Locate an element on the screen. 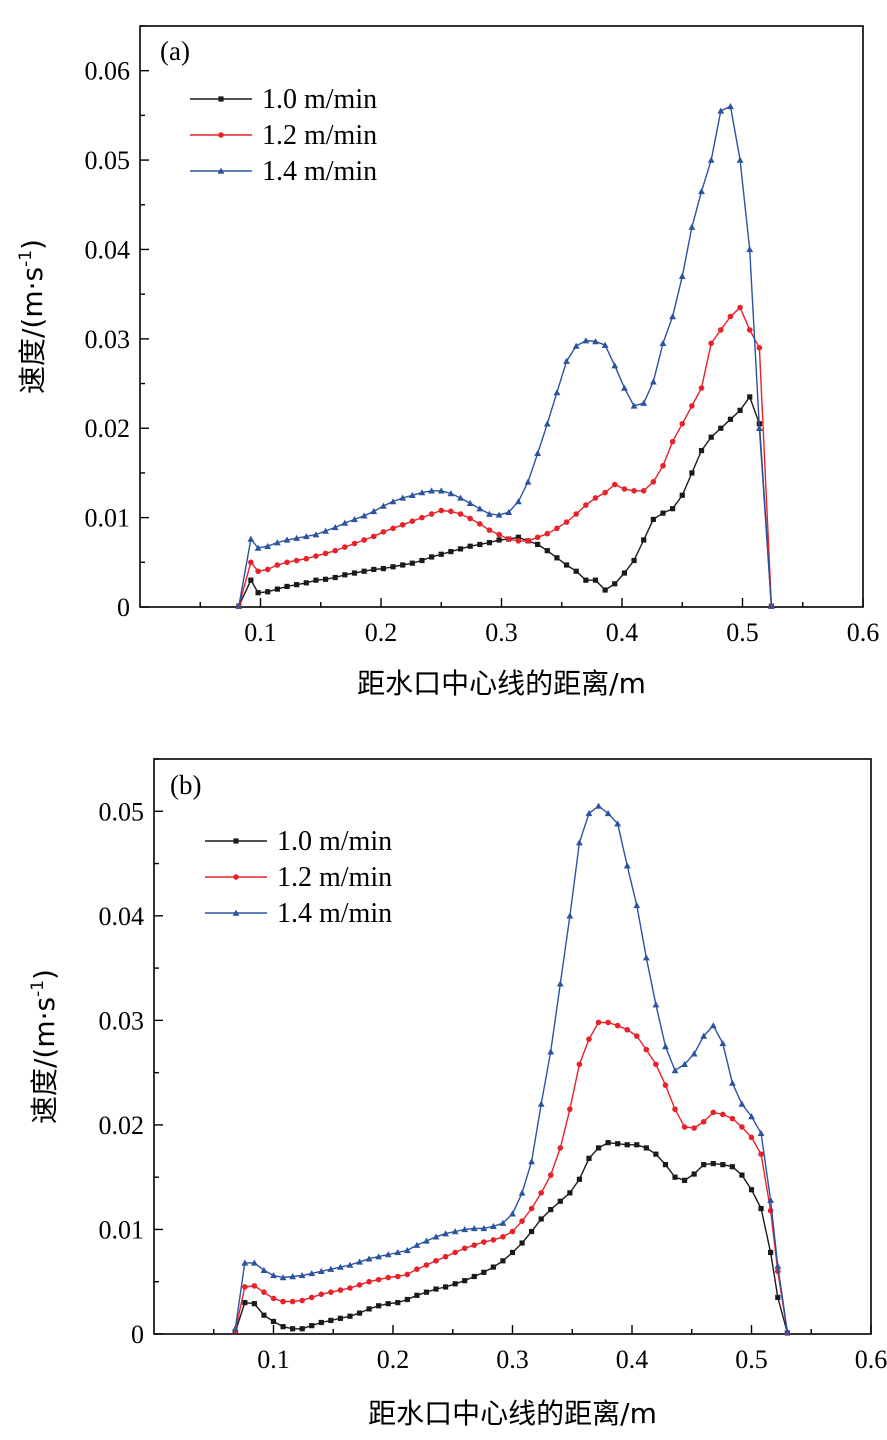  legend-marker is located at coordinates (236, 877).